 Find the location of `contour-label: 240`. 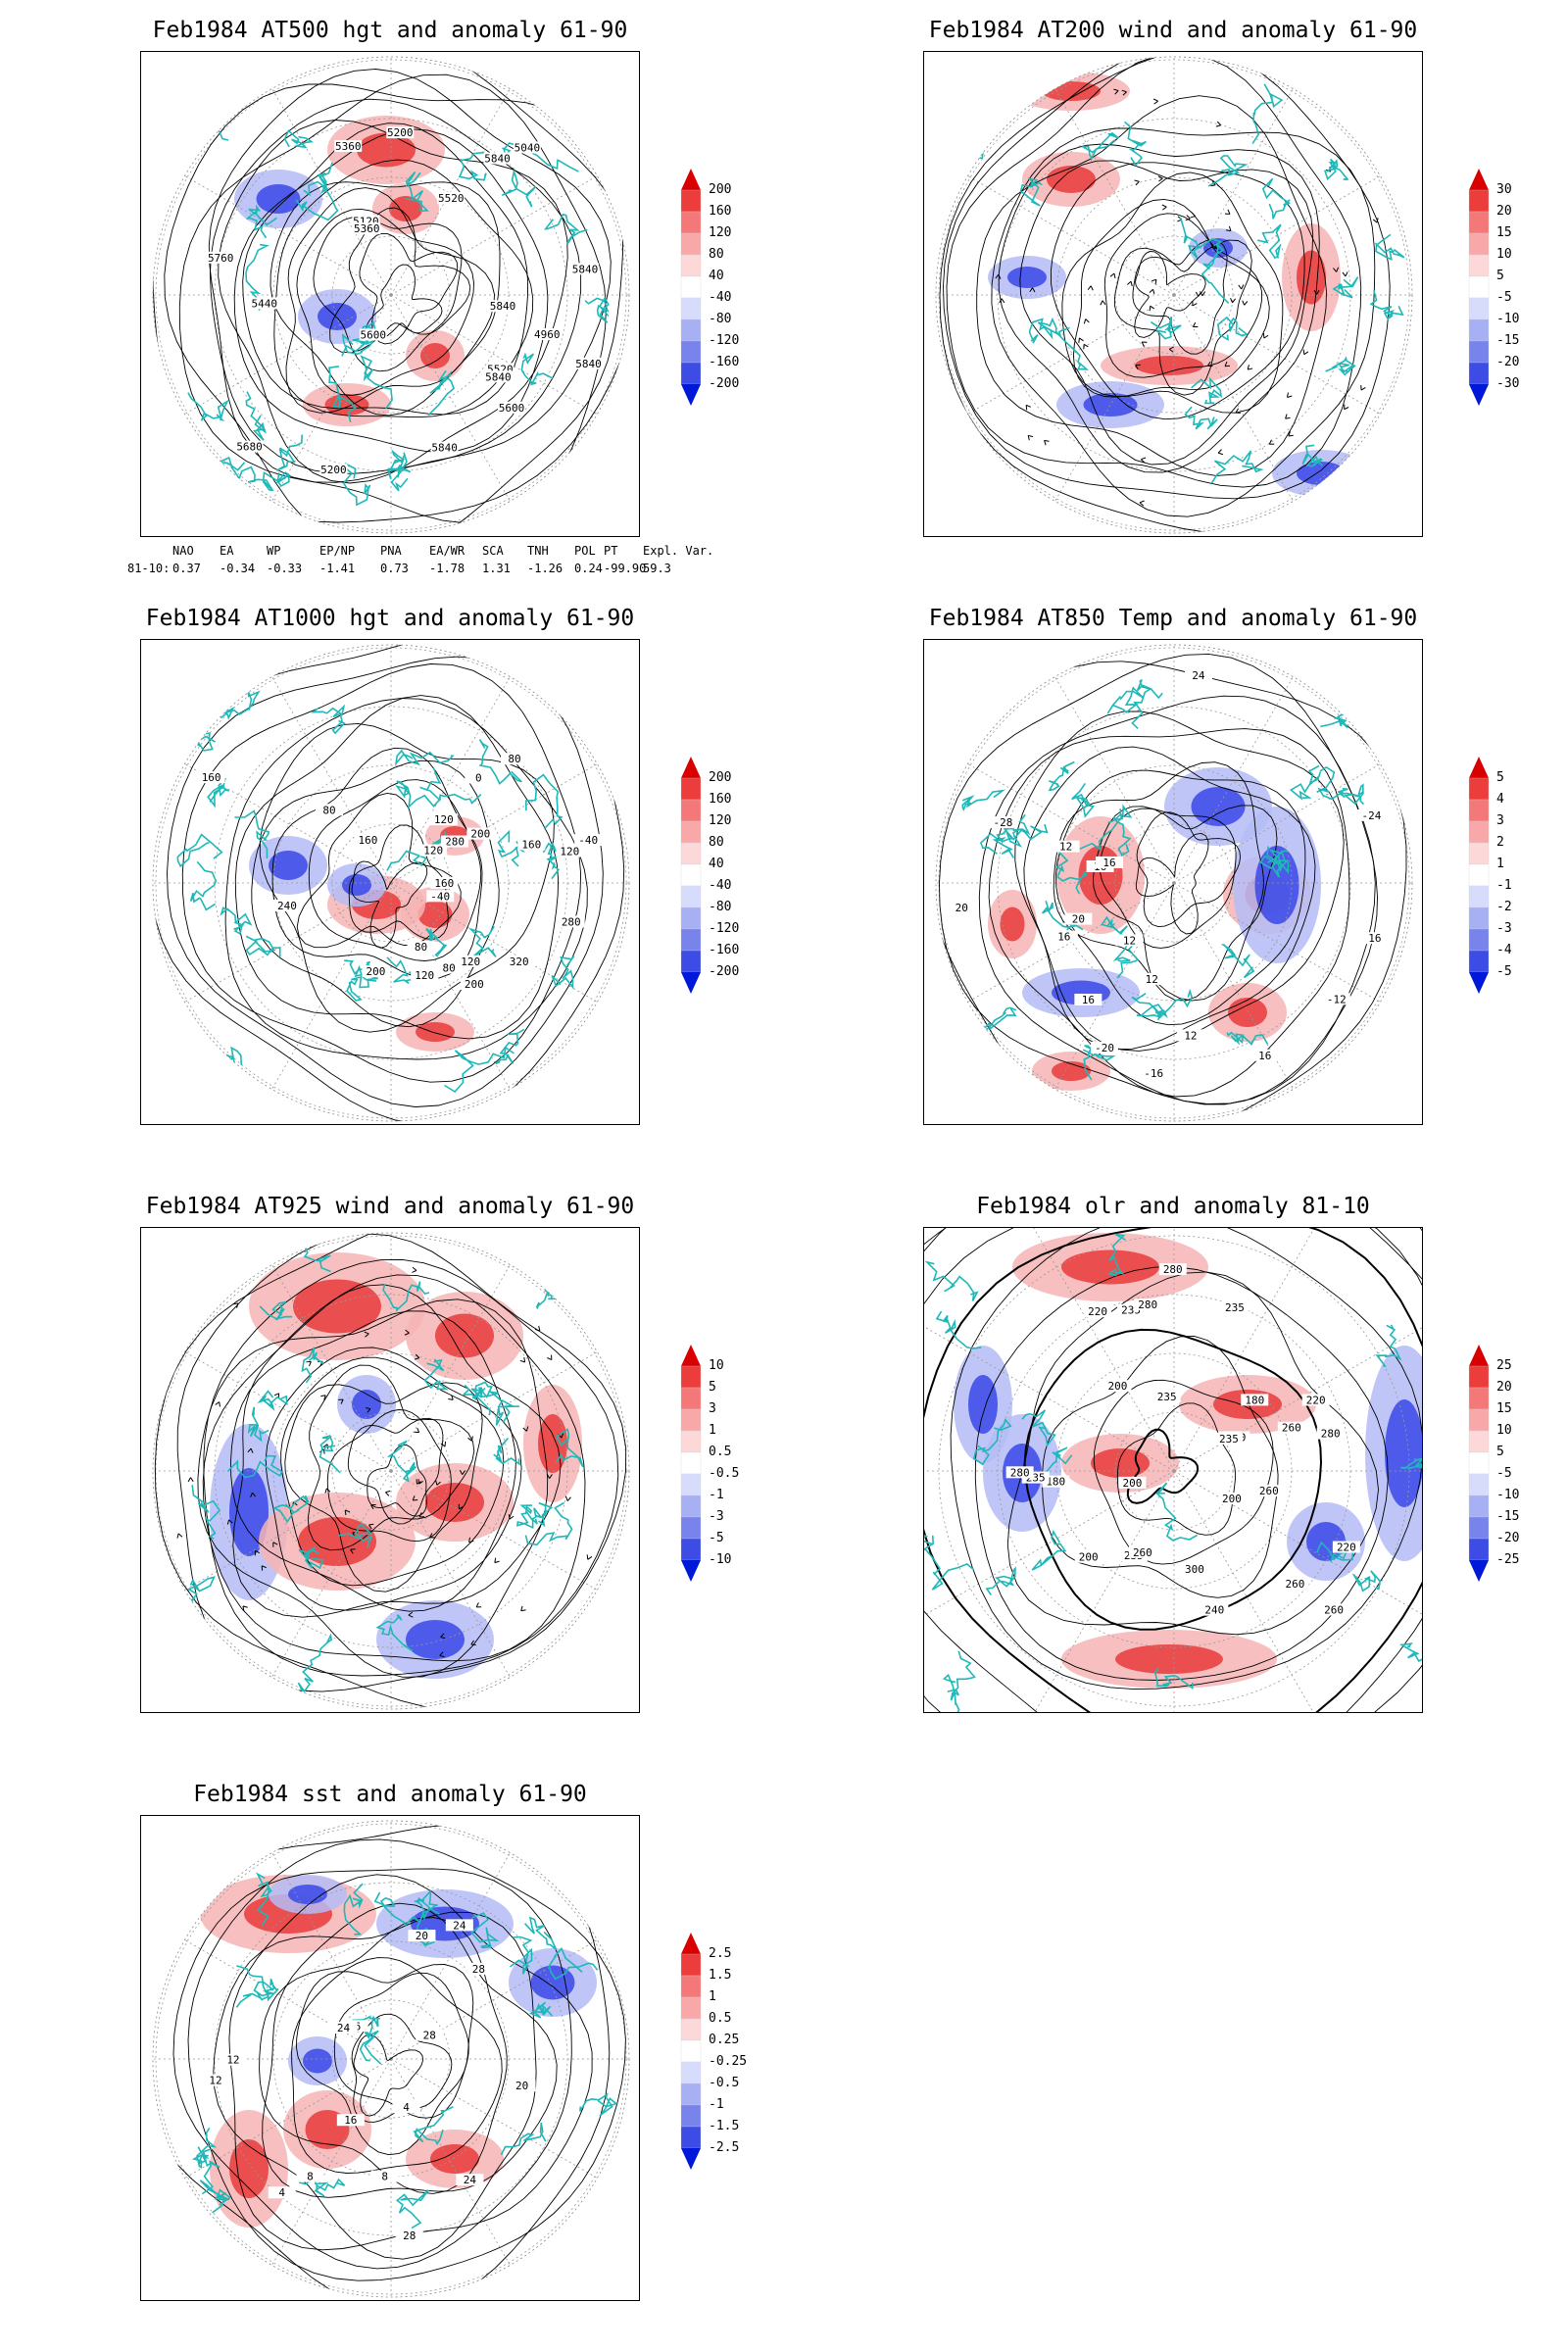

contour-label: 240 is located at coordinates (1214, 1610).